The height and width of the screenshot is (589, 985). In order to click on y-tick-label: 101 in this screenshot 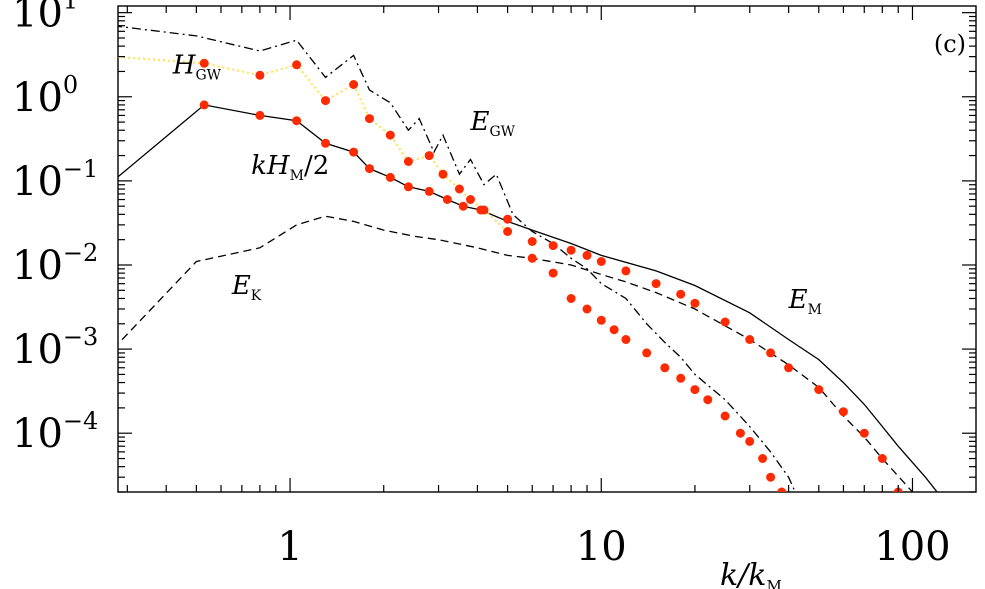, I will do `click(45, 18)`.